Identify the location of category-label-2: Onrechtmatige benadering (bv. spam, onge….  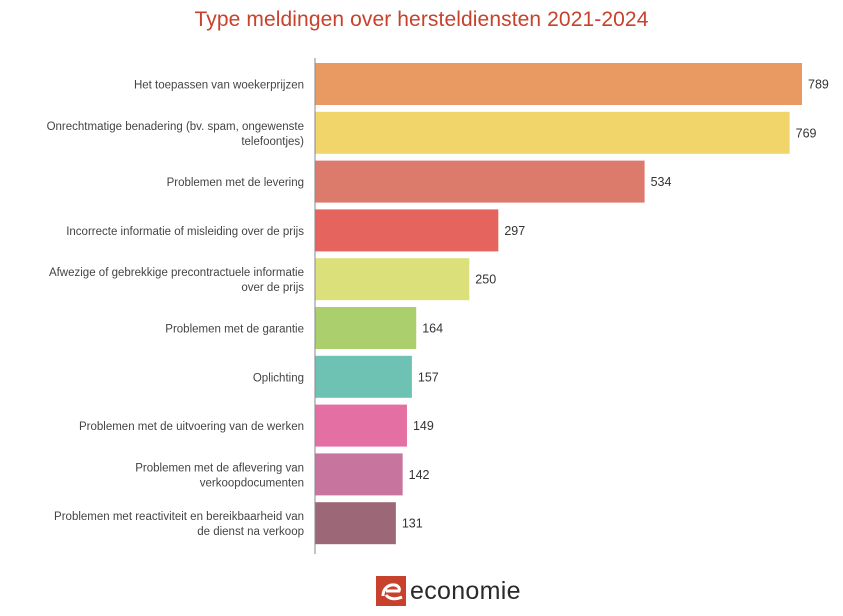
(176, 134).